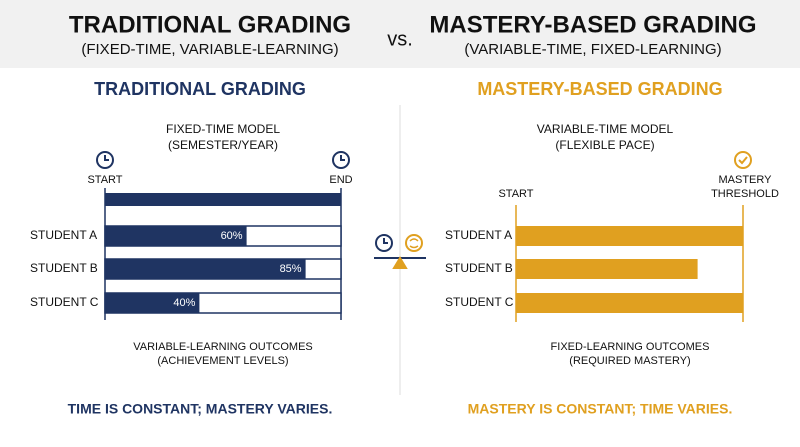 Image resolution: width=800 pixels, height=447 pixels. Describe the element at coordinates (223, 129) in the screenshot. I see `model-label: FIXED-TIME MODEL` at that location.